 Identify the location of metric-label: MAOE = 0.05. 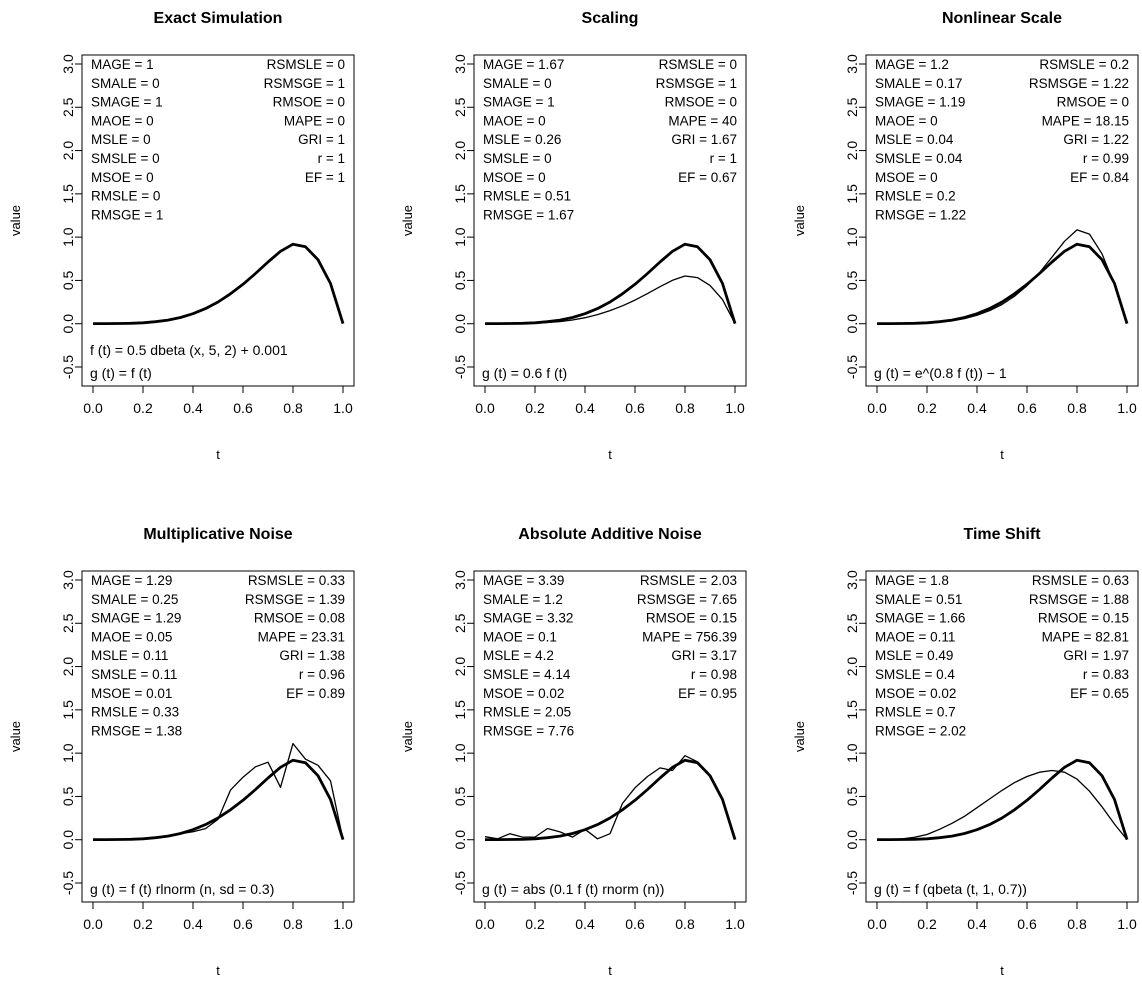
(131, 636).